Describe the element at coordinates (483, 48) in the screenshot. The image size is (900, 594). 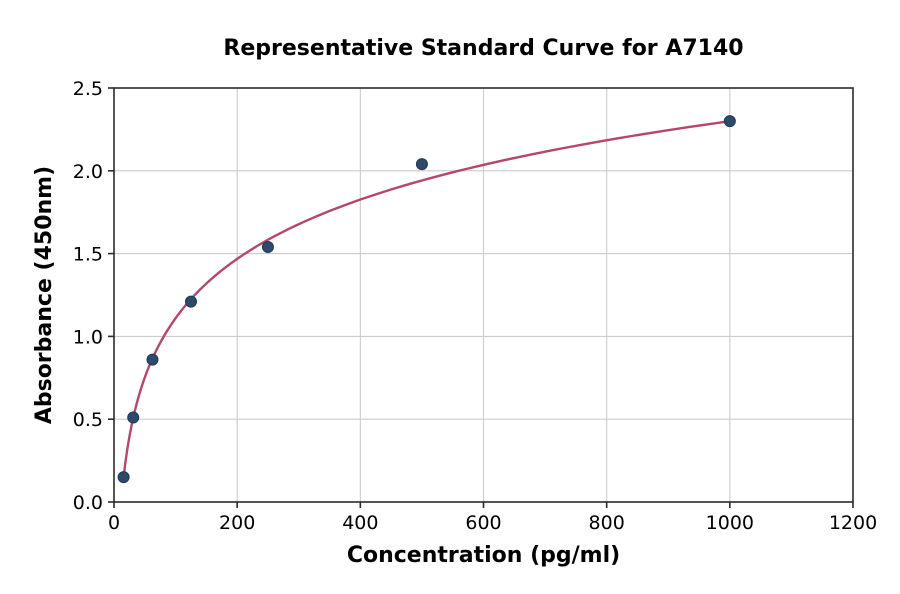
I see `chart-title: Representative Standard Curve for A7140` at that location.